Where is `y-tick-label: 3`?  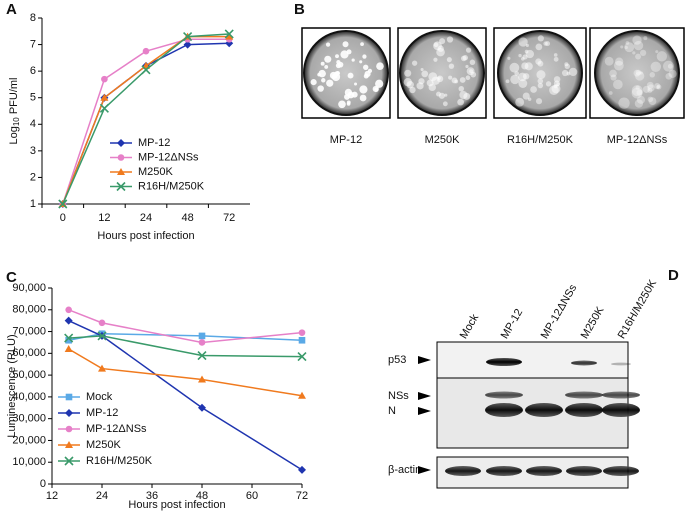
y-tick-label: 3 is located at coordinates (33, 151).